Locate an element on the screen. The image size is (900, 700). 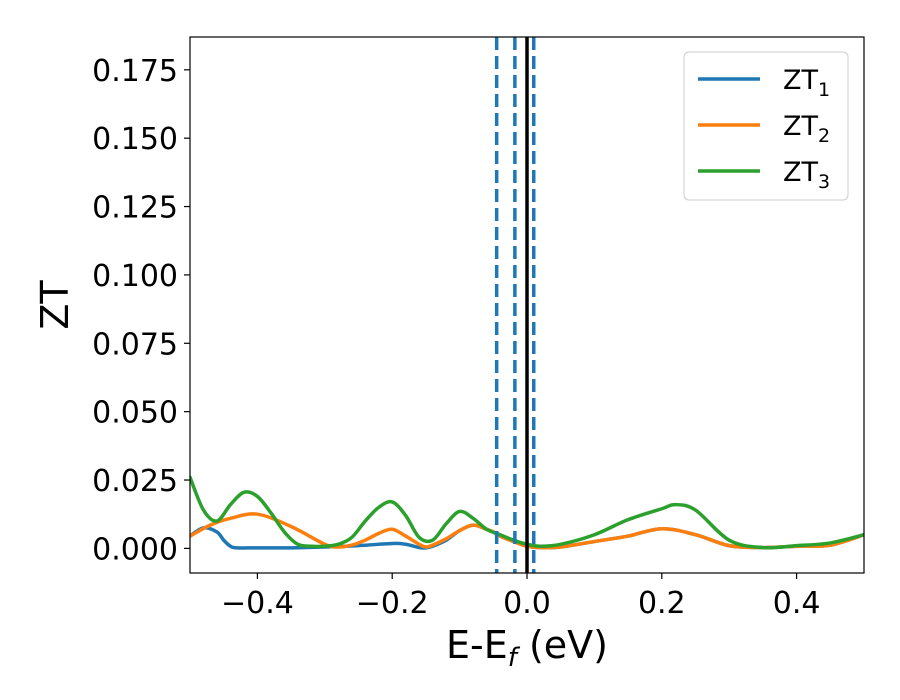
legend: ZT1 ZT2 ZT3 is located at coordinates (766, 126).